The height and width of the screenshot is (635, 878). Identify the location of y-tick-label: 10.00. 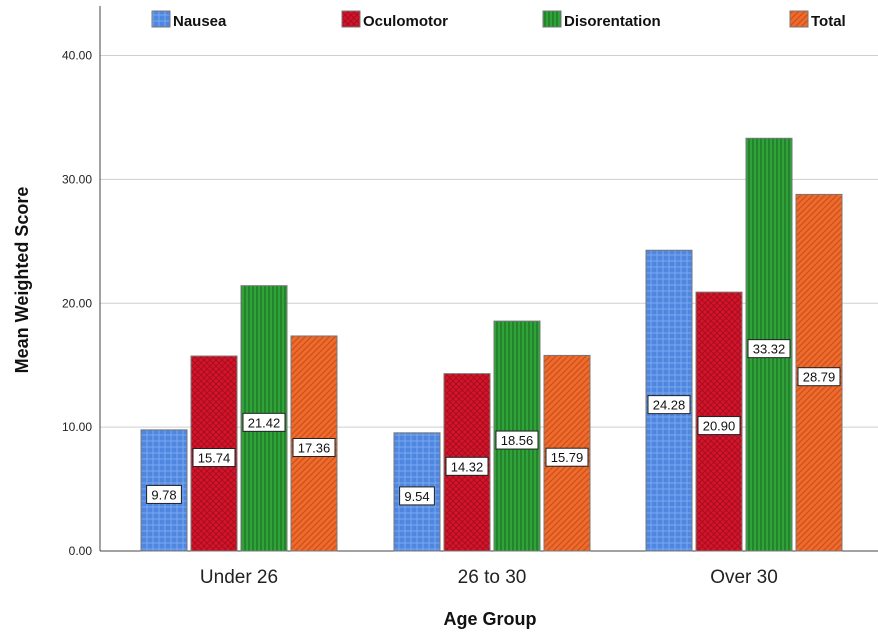
(77, 427).